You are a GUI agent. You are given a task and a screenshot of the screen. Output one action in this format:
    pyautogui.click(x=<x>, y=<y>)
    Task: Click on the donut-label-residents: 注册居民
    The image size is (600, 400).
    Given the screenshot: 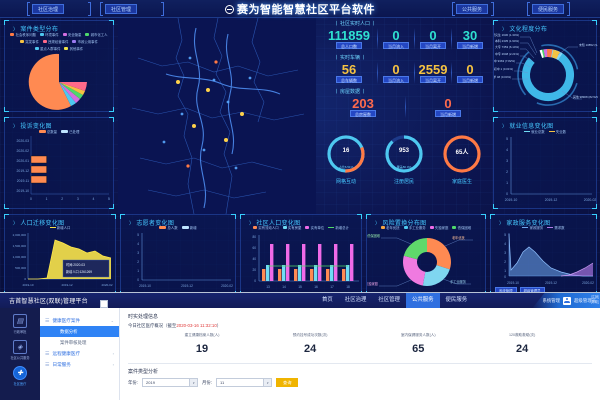 What is the action you would take?
    pyautogui.click(x=403, y=182)
    